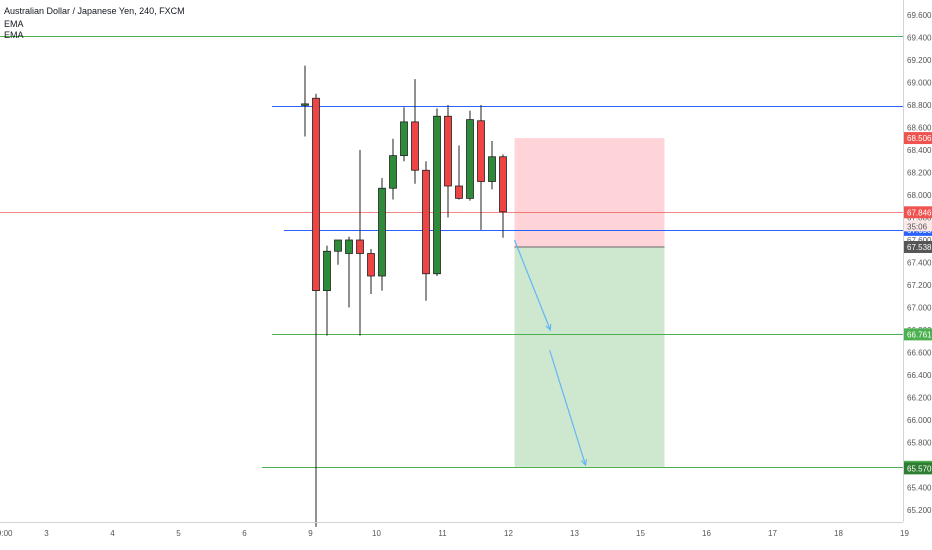 The height and width of the screenshot is (550, 932). What do you see at coordinates (589, 192) in the screenshot?
I see `position-risk-zone` at bounding box center [589, 192].